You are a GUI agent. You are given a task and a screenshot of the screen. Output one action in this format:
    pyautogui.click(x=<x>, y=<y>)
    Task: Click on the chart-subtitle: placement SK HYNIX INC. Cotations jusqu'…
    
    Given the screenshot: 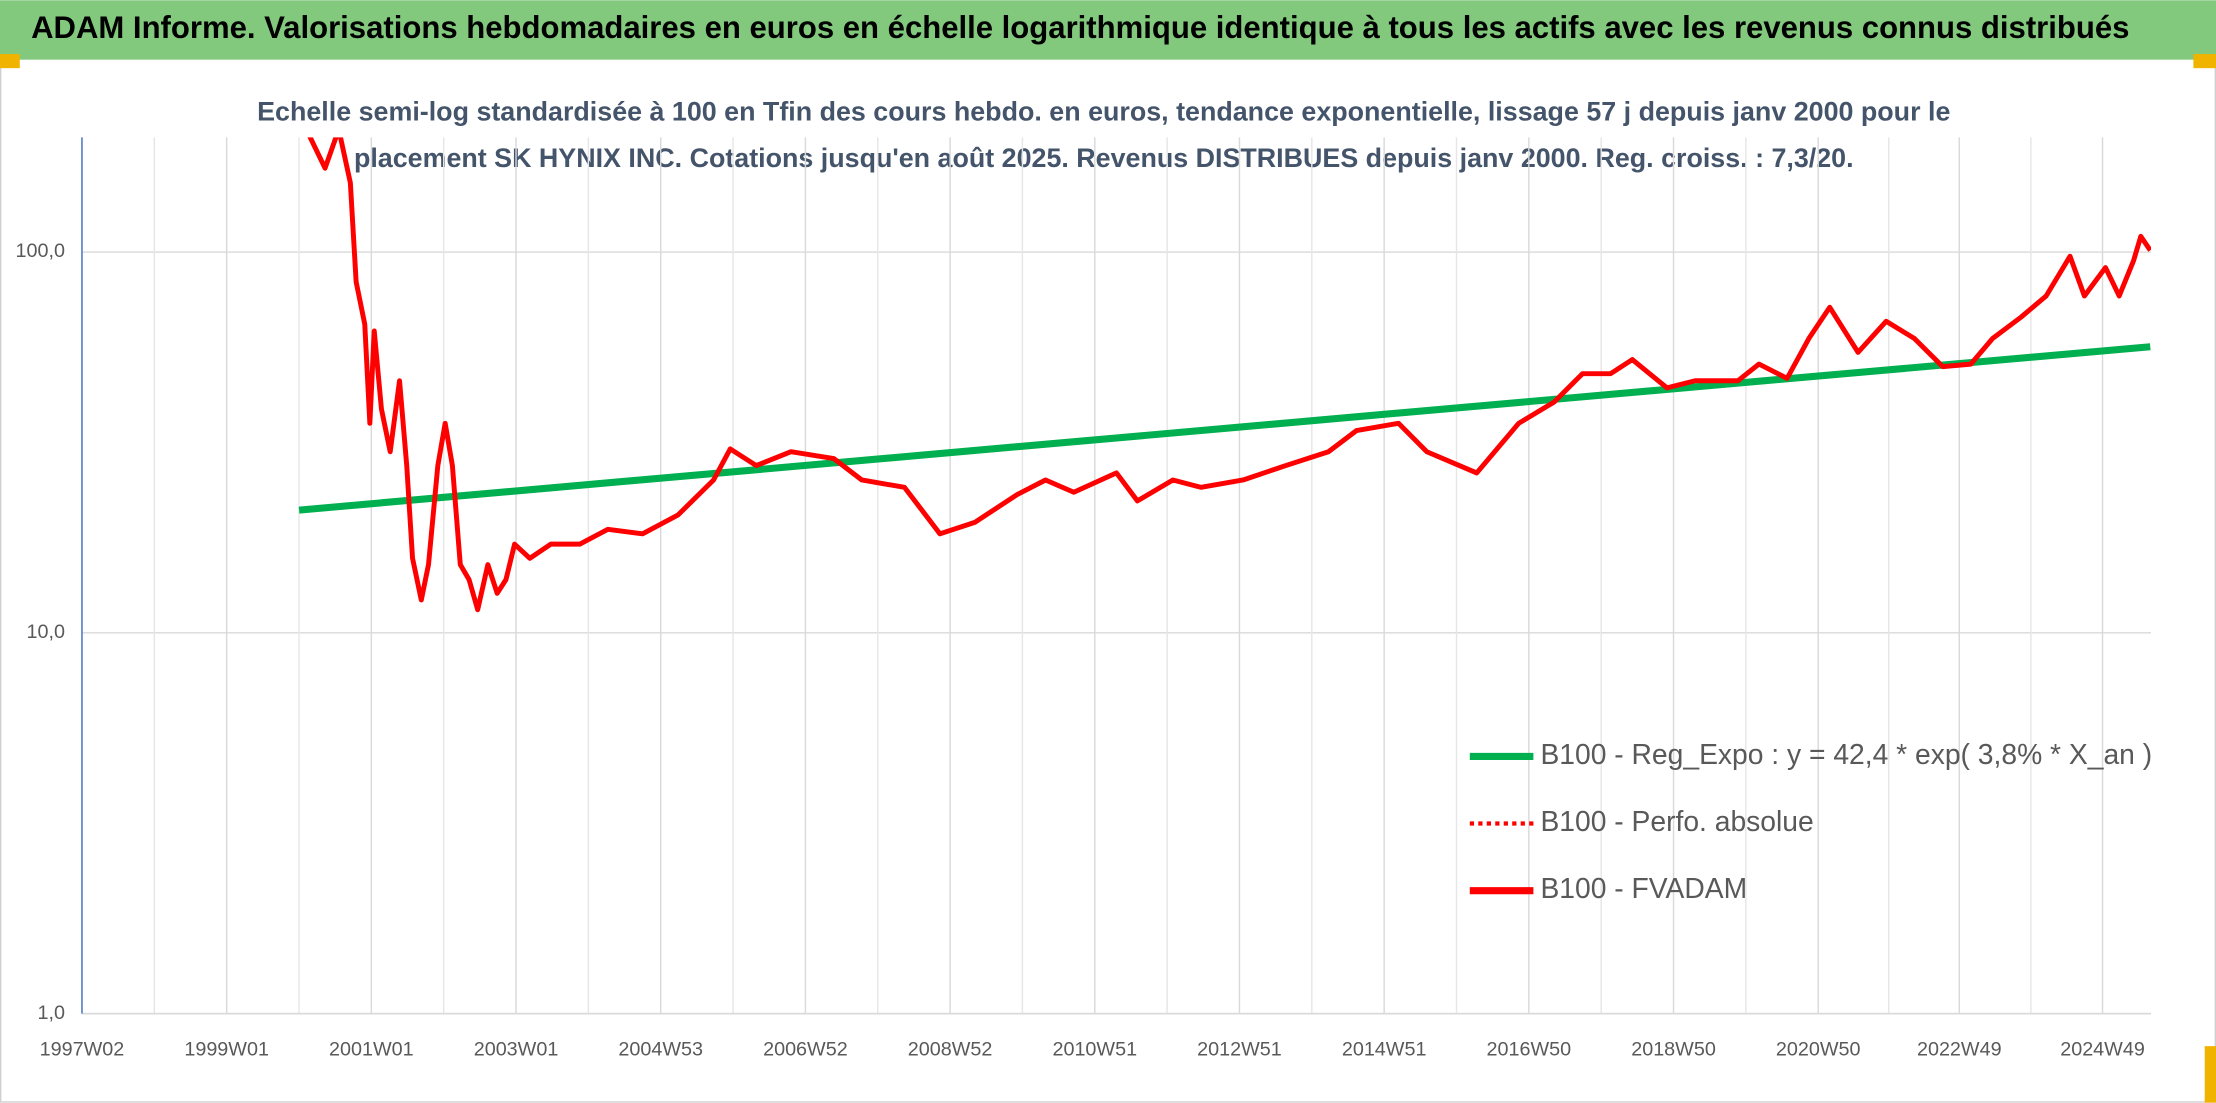 What is the action you would take?
    pyautogui.click(x=1104, y=158)
    